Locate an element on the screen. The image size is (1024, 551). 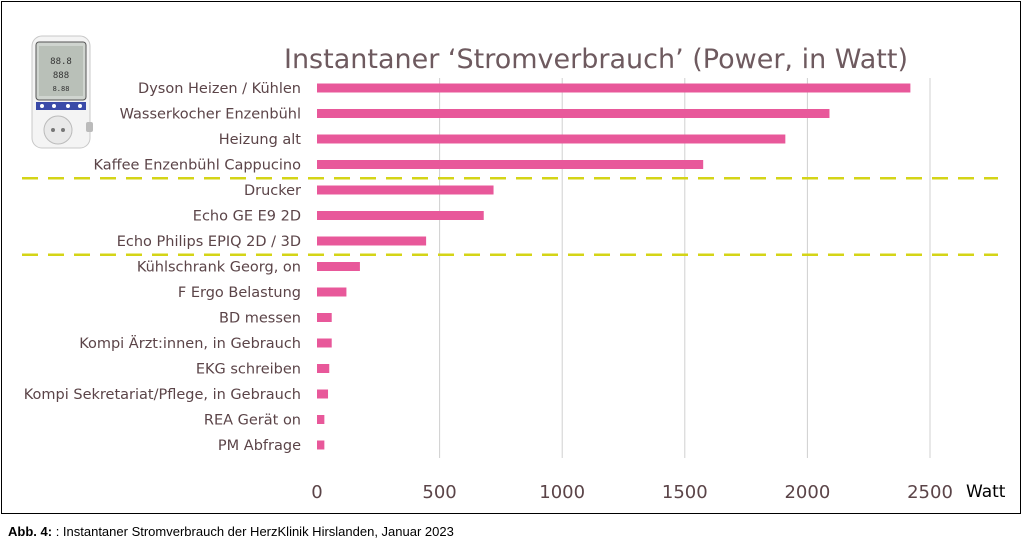
category-label: Kompi Ärzt:innen, in Gebrauch is located at coordinates (190, 343).